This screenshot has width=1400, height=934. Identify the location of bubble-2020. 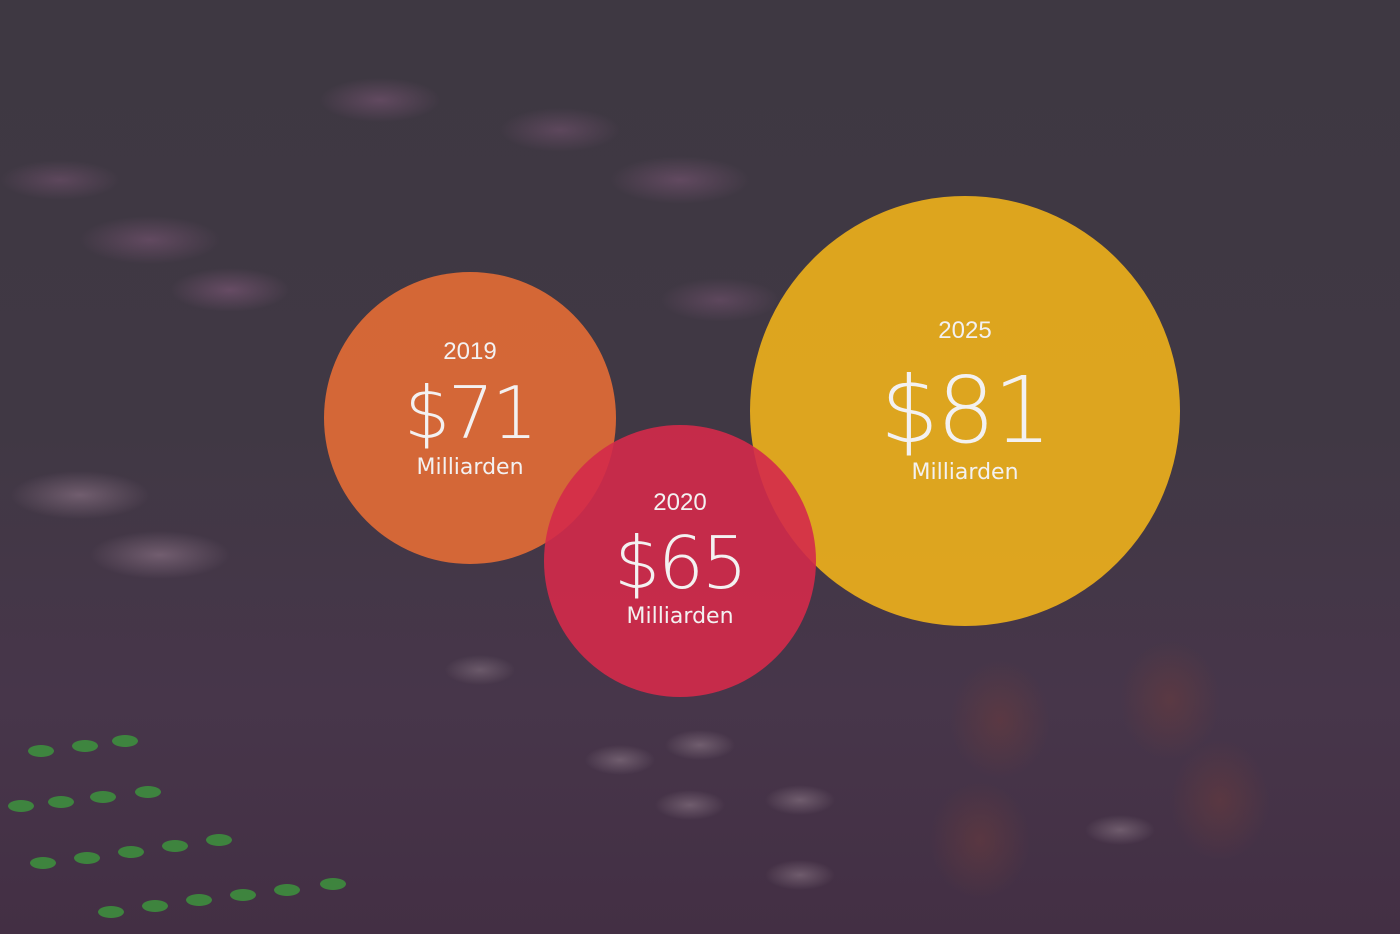
(680, 561).